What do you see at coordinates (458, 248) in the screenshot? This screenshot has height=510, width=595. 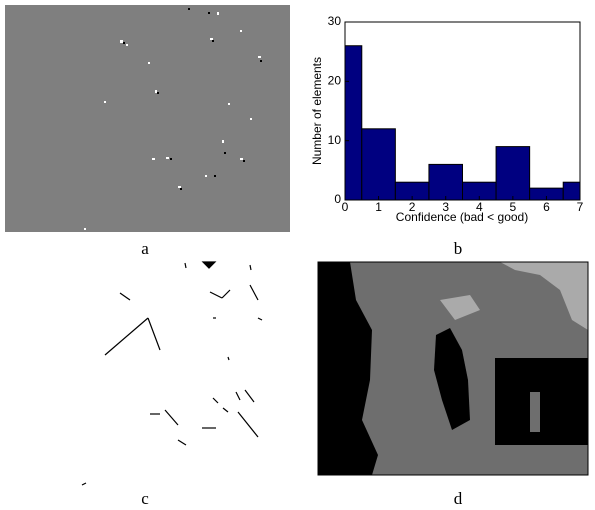 I see `caption: b` at bounding box center [458, 248].